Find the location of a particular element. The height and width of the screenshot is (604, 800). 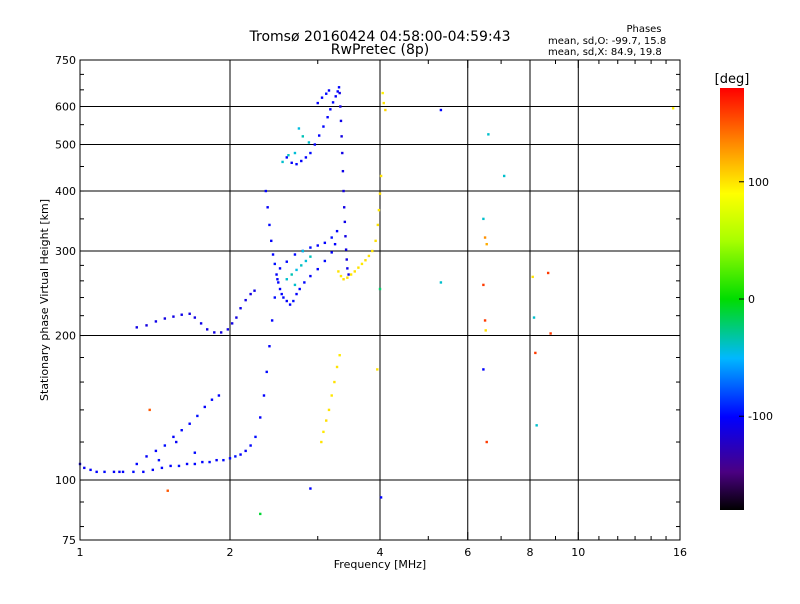

x-tick-label: 2 is located at coordinates (230, 552).